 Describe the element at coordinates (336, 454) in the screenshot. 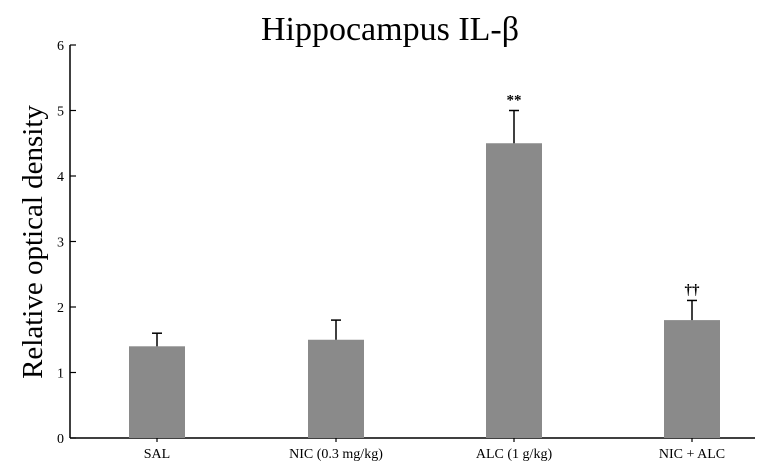

I see `category-label-1: NIC (0.3 mg/kg)` at that location.